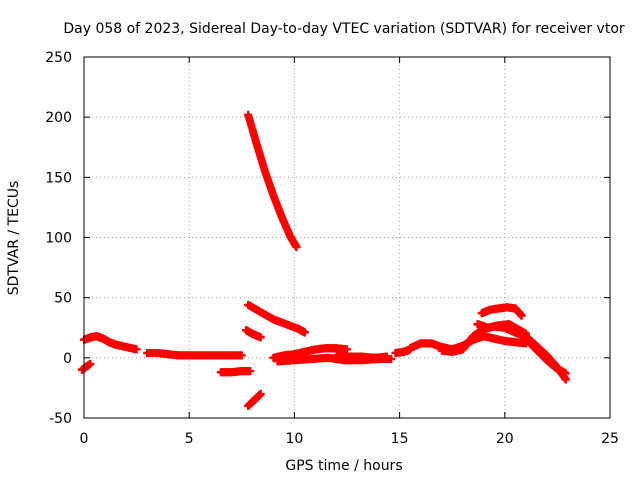 The height and width of the screenshot is (480, 640). Describe the element at coordinates (58, 118) in the screenshot. I see `y-tick-label: 200` at that location.